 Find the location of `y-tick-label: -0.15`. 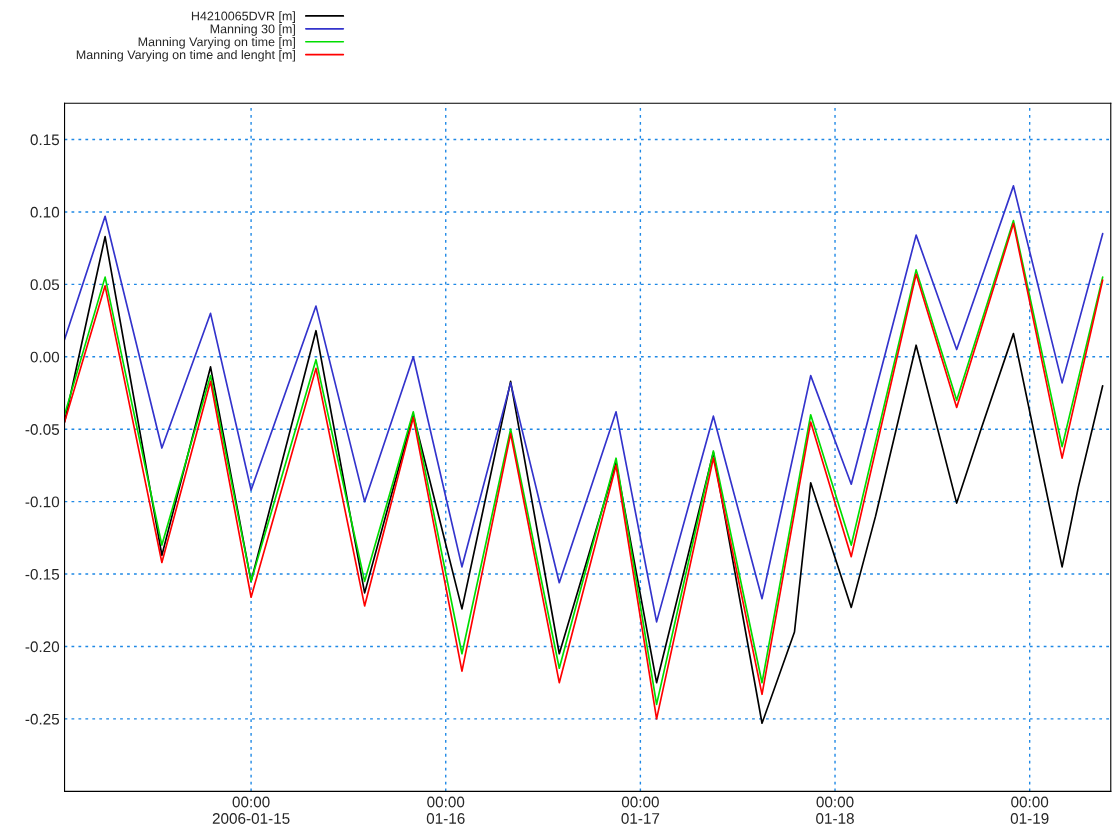

y-tick-label: -0.15 is located at coordinates (42, 574).